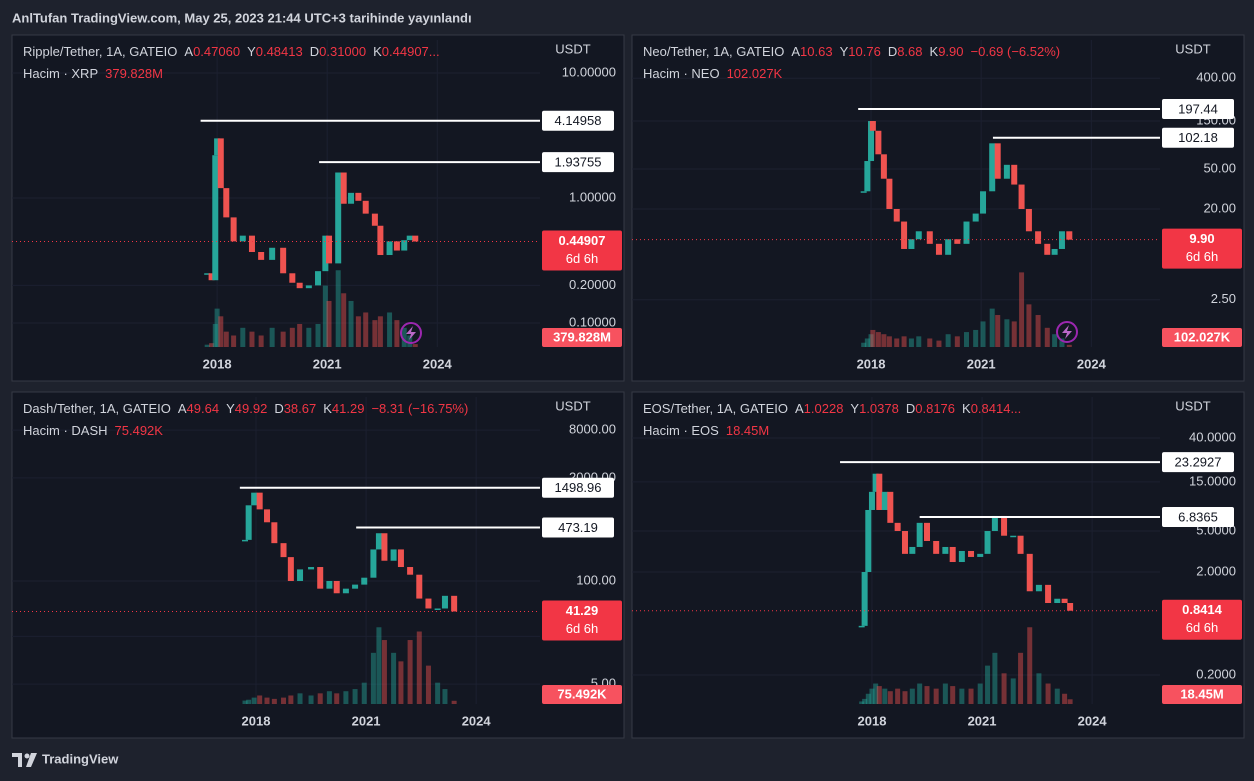  I want to click on y-tick-label: 15.0000, so click(1212, 480).